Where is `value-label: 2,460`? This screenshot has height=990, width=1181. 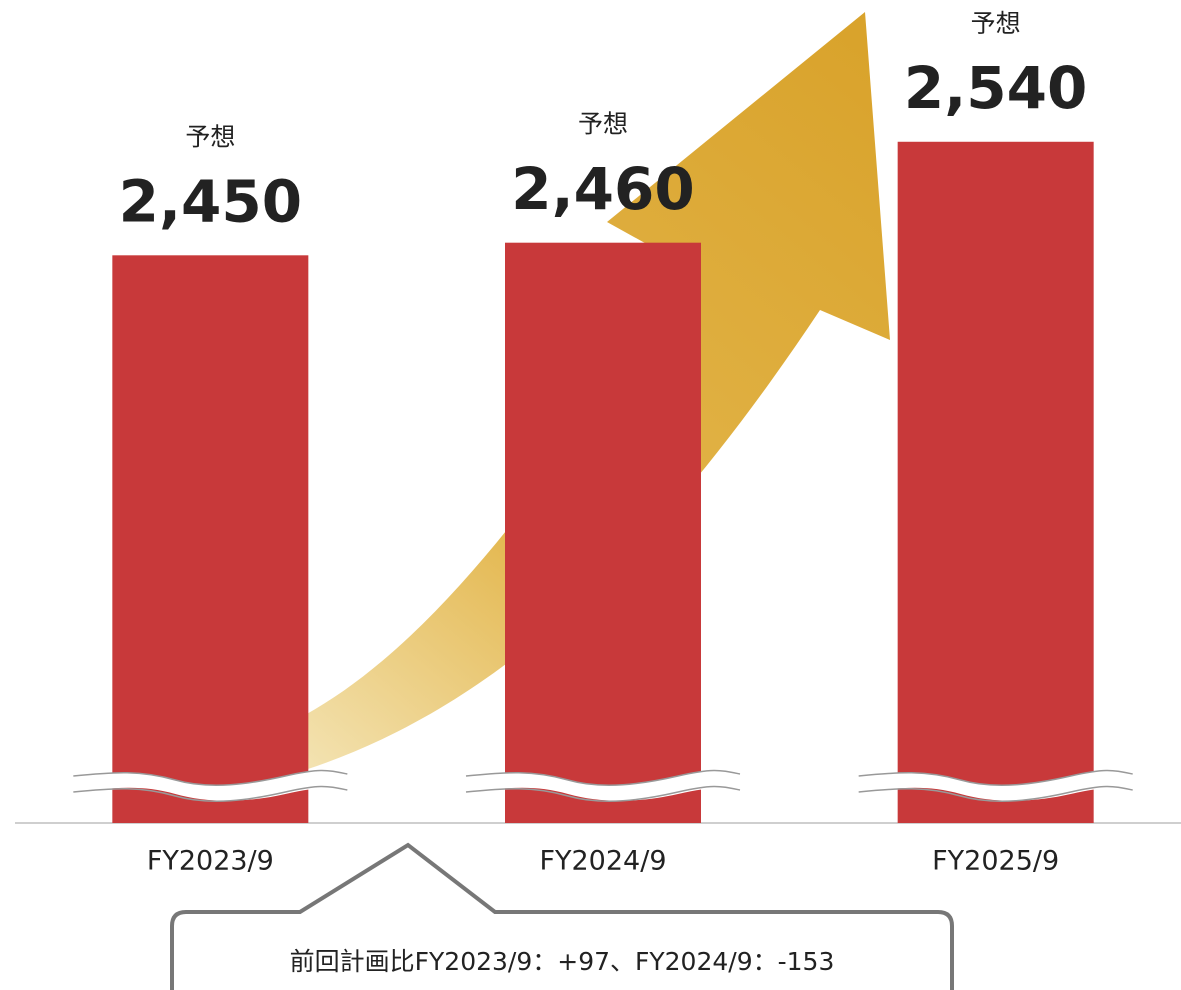
value-label: 2,460 is located at coordinates (602, 189).